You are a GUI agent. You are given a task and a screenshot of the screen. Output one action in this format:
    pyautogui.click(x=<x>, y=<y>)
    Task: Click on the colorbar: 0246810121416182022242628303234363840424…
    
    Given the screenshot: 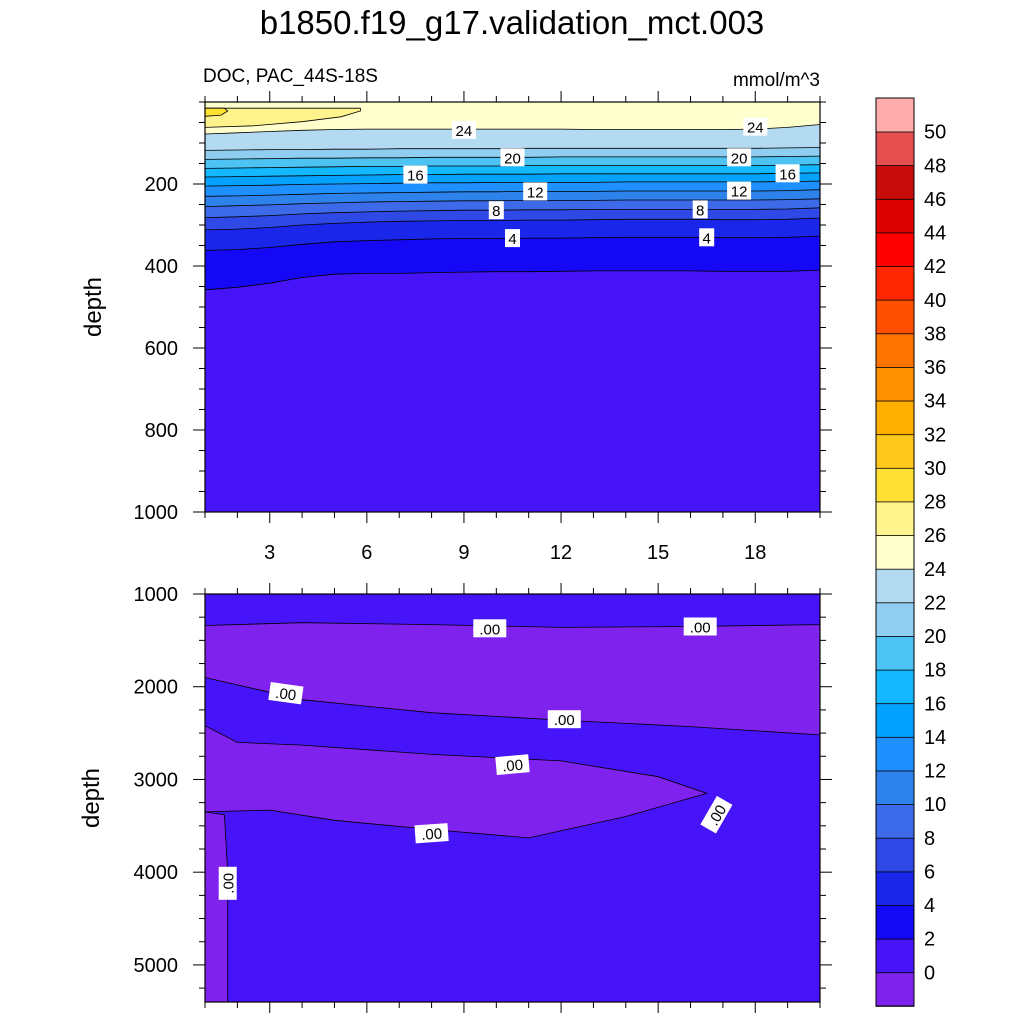 What is the action you would take?
    pyautogui.click(x=910, y=552)
    